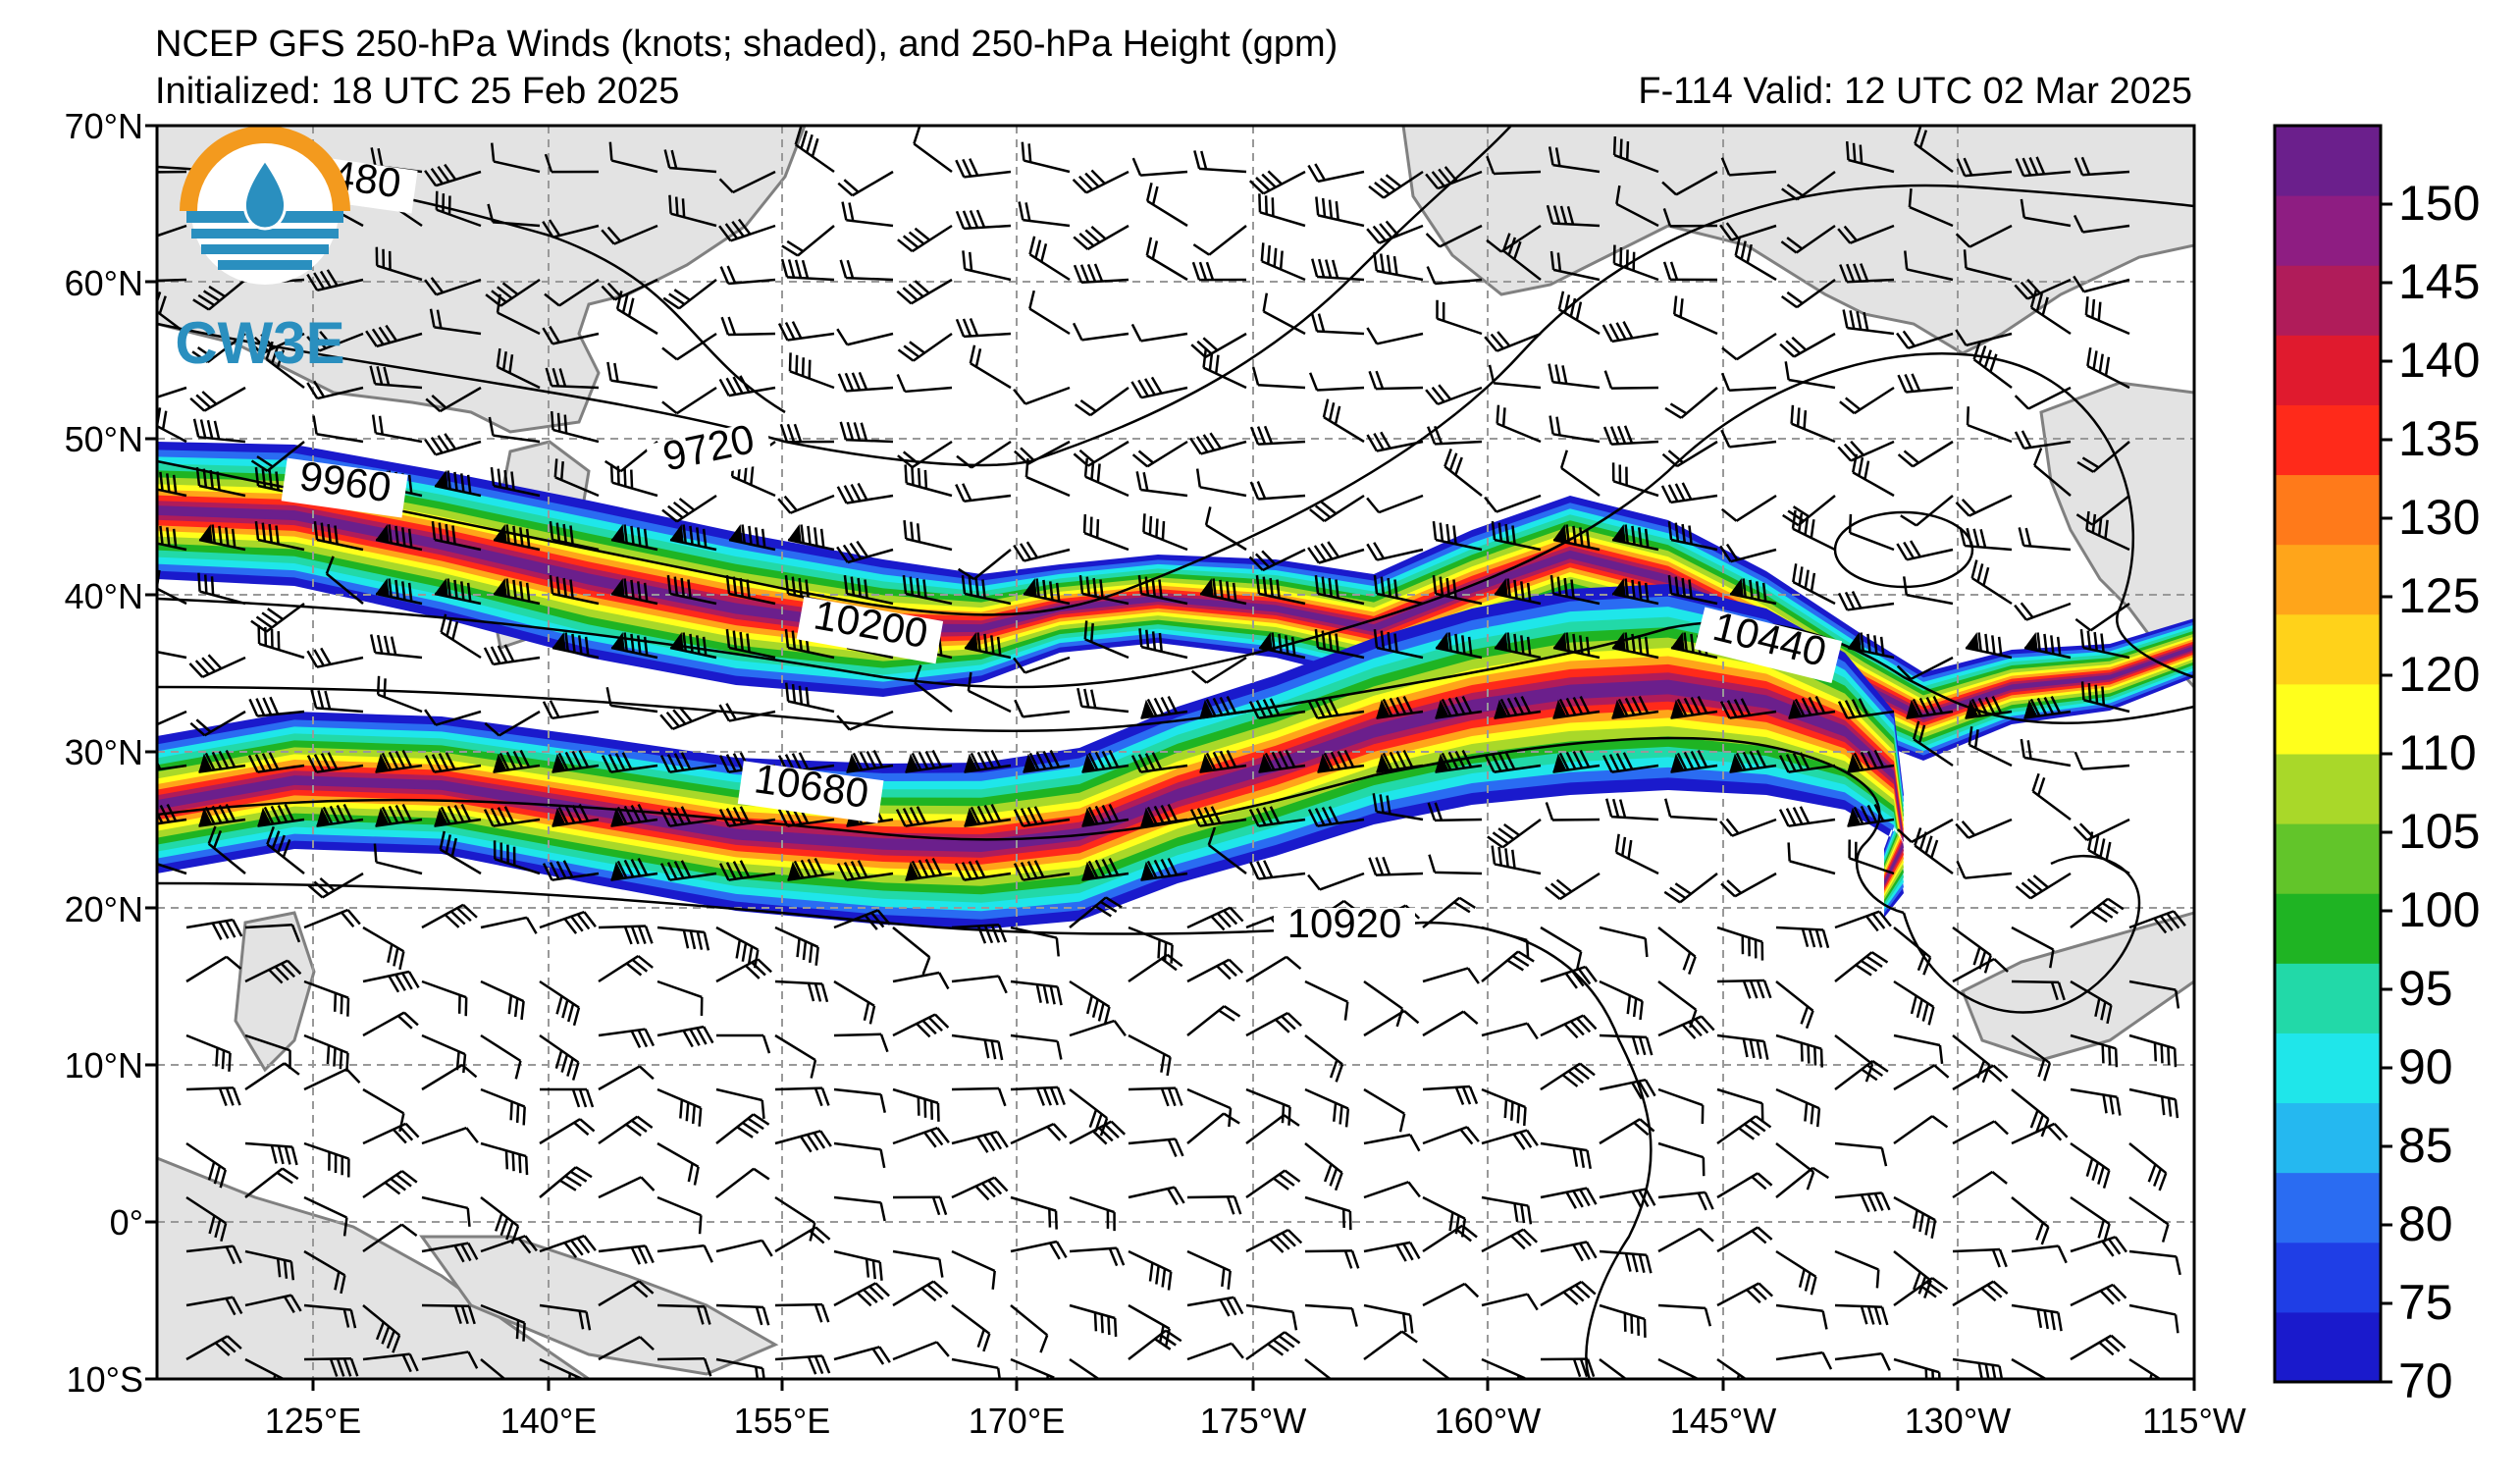  What do you see at coordinates (1017, 1421) in the screenshot?
I see `lon-label: 170°E` at bounding box center [1017, 1421].